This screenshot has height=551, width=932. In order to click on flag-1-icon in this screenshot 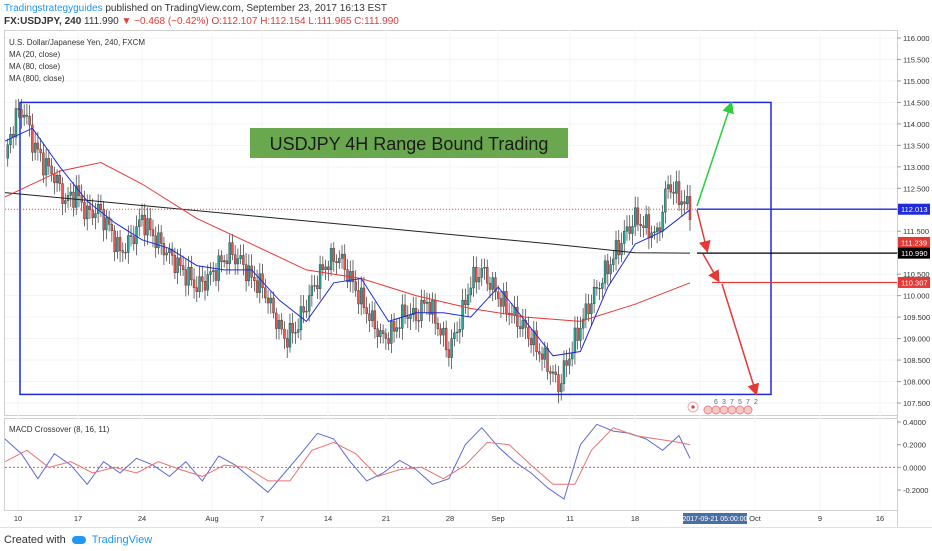, I will do `click(708, 410)`.